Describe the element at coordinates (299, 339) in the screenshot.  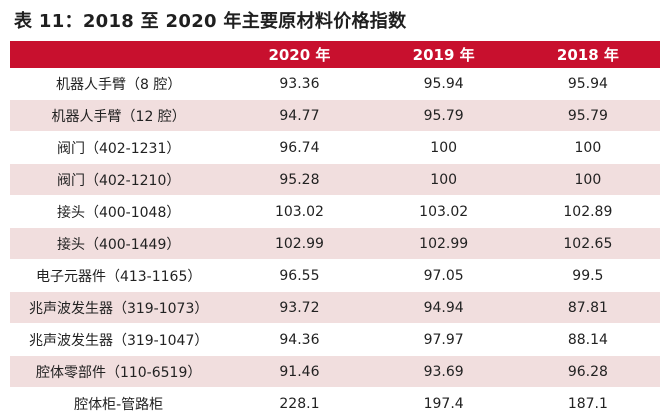
I see `value-2020-cell: 94.36` at that location.